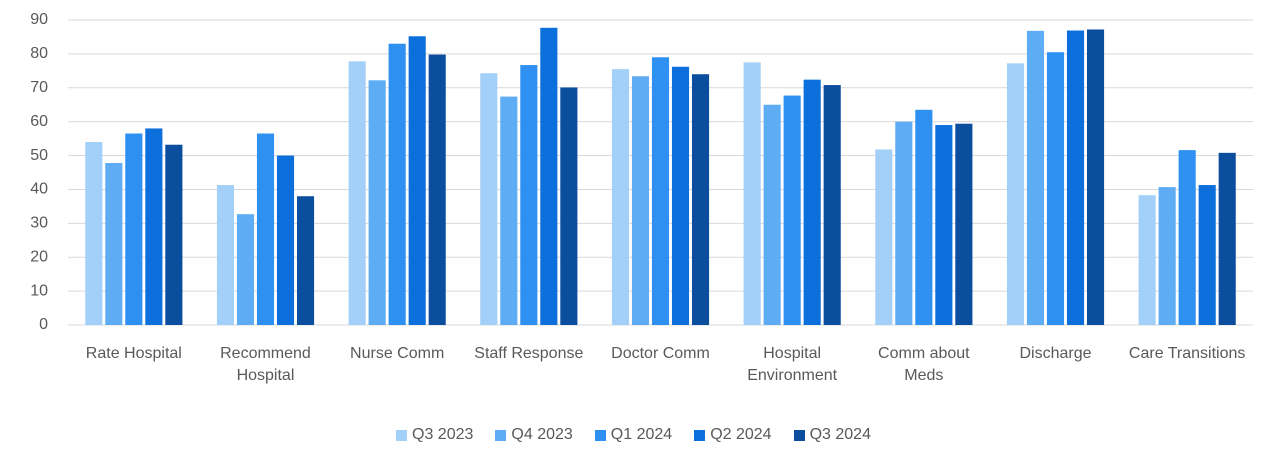  Describe the element at coordinates (397, 353) in the screenshot. I see `x-tick-label: Nurse Comm` at that location.